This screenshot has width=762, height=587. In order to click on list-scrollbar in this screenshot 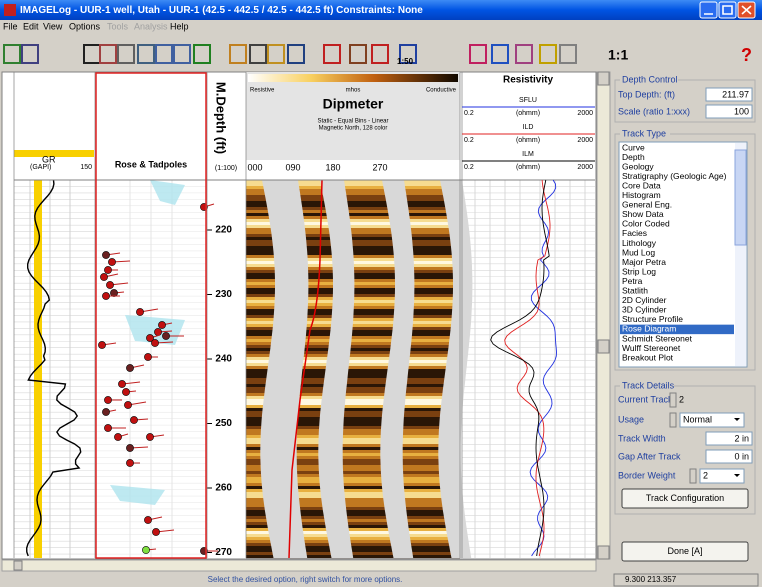, I will do `click(740, 254)`.